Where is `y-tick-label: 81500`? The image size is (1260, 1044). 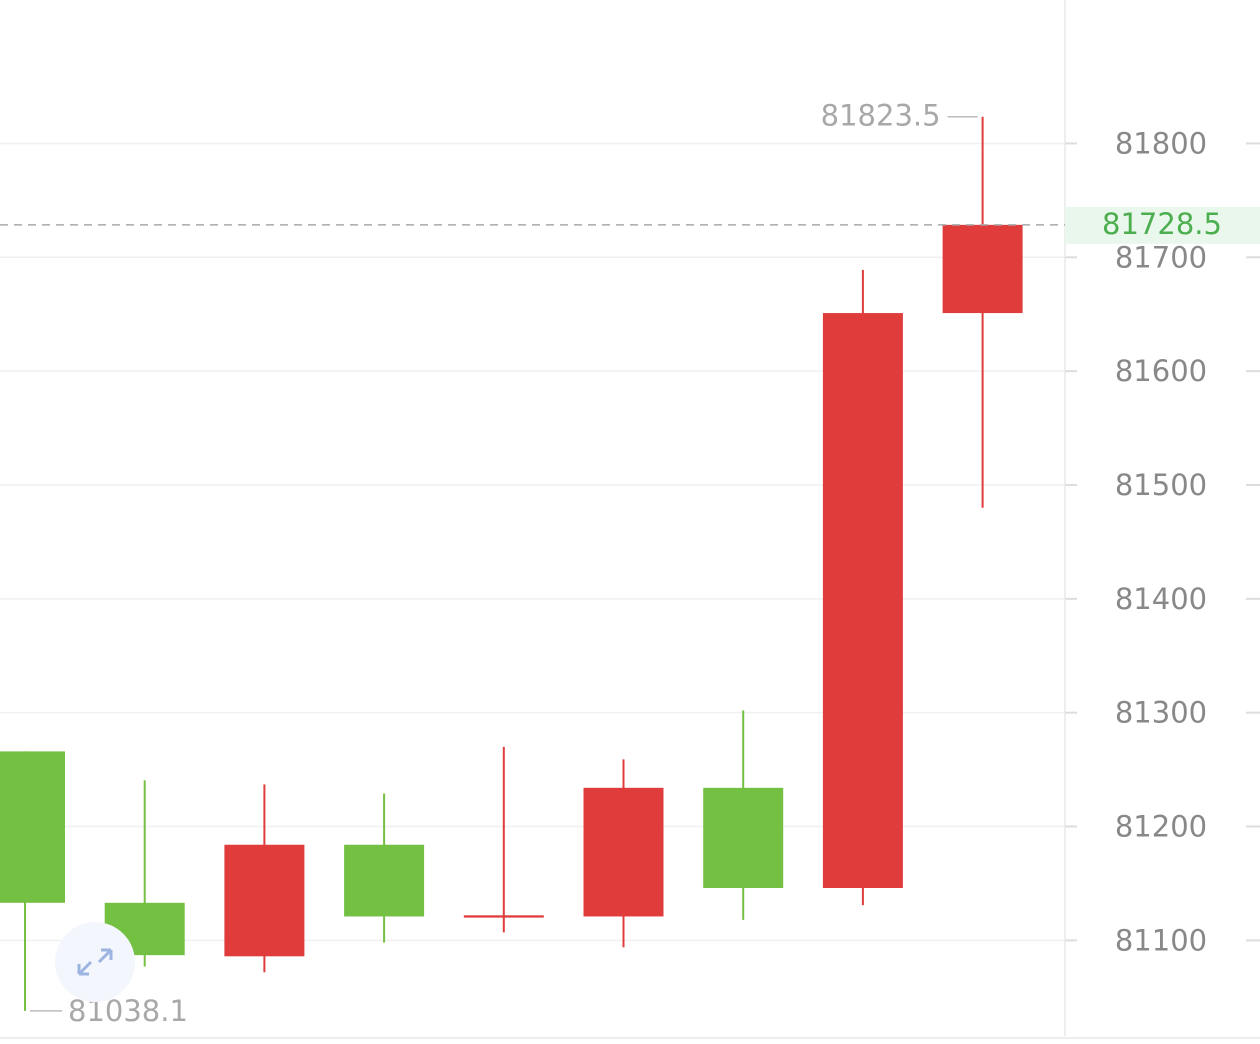
y-tick-label: 81500 is located at coordinates (1161, 485).